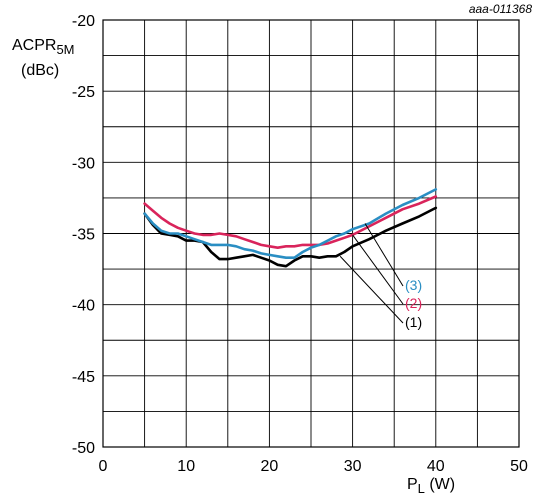  I want to click on y-tick-label: -50, so click(83, 448).